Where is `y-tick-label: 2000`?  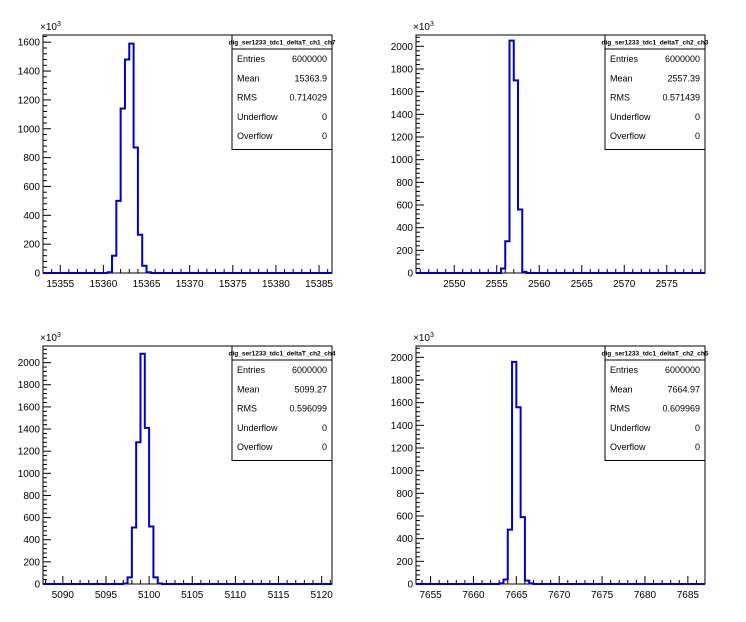 y-tick-label: 2000 is located at coordinates (29, 363).